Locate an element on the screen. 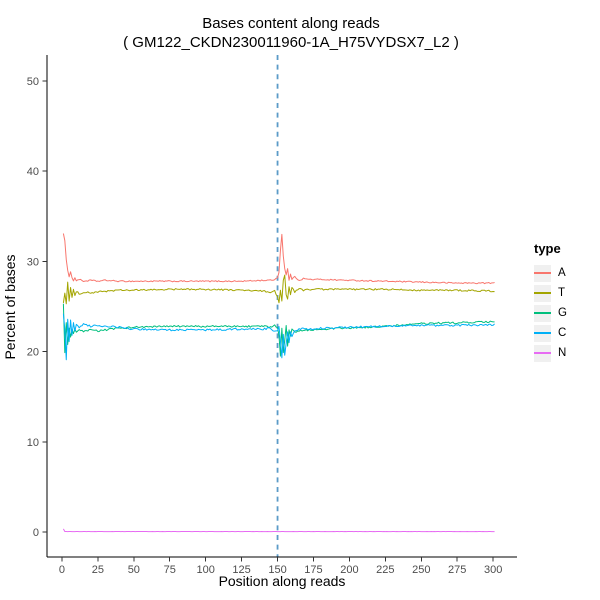  legend-entry-T: T is located at coordinates (550, 293).